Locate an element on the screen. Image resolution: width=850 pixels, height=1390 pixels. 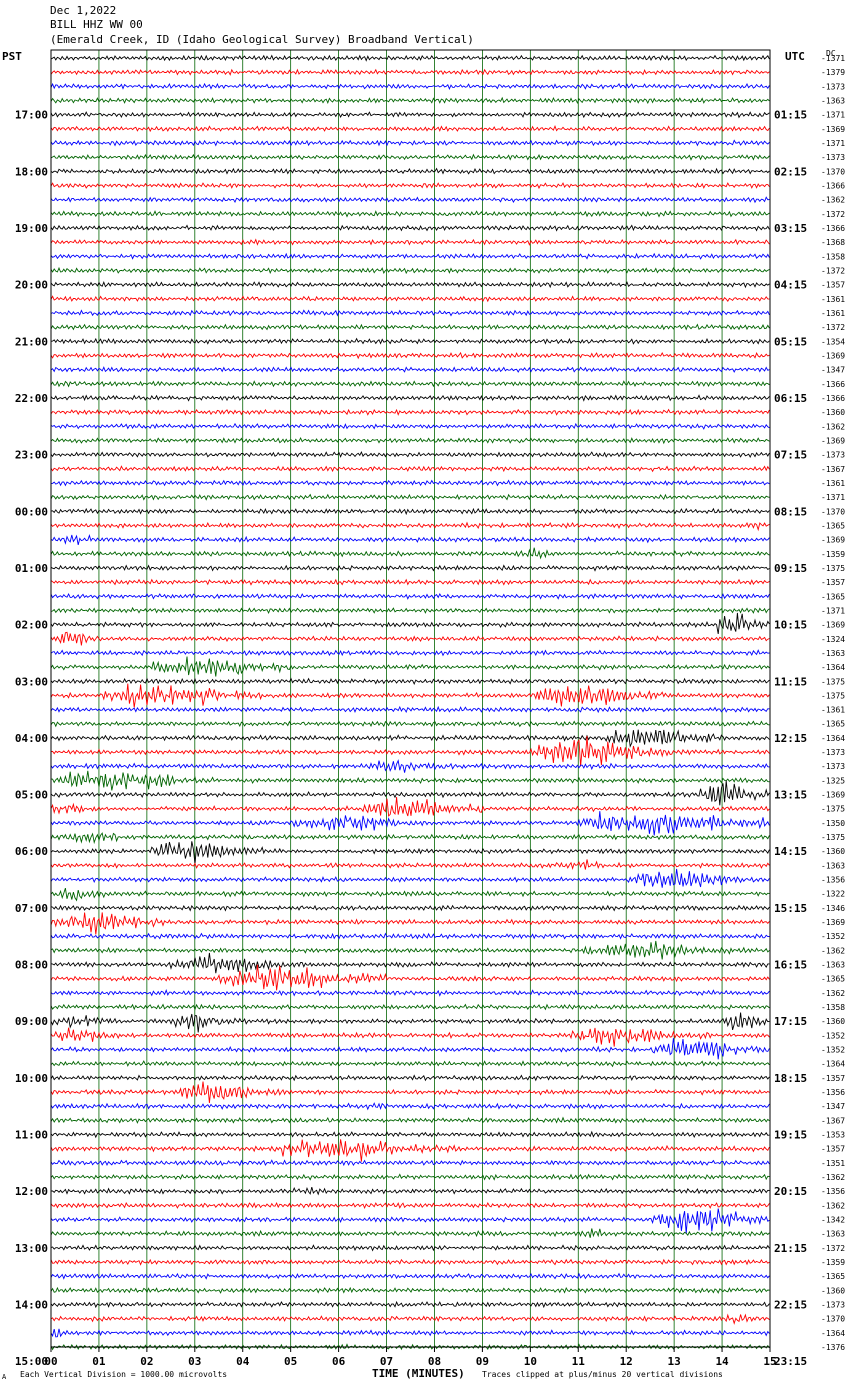
left-time-label: 14:00 is located at coordinates (31, 1305).